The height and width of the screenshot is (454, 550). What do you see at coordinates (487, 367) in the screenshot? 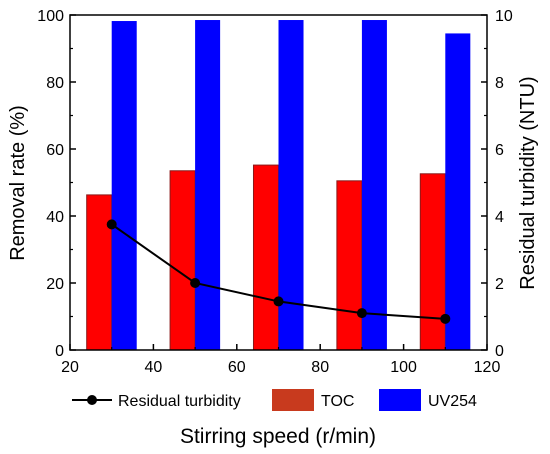
I see `x-tick-label: 120` at bounding box center [487, 367].